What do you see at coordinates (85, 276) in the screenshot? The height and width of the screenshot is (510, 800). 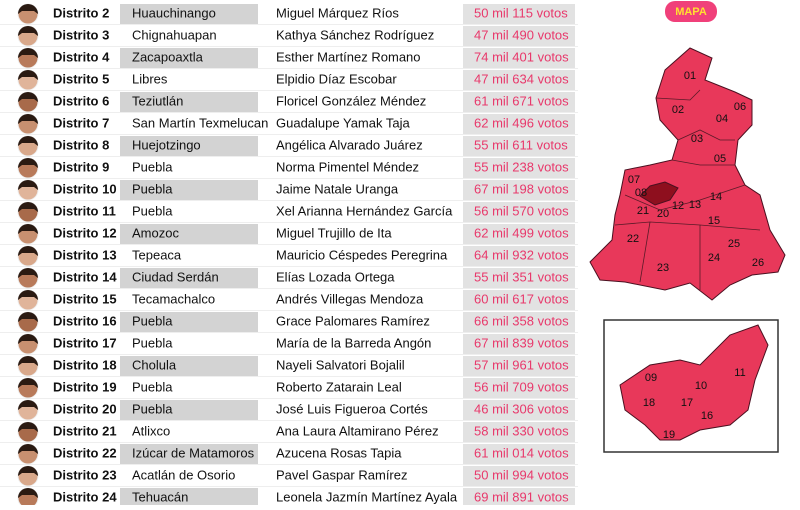 I see `district: Distrito 14` at bounding box center [85, 276].